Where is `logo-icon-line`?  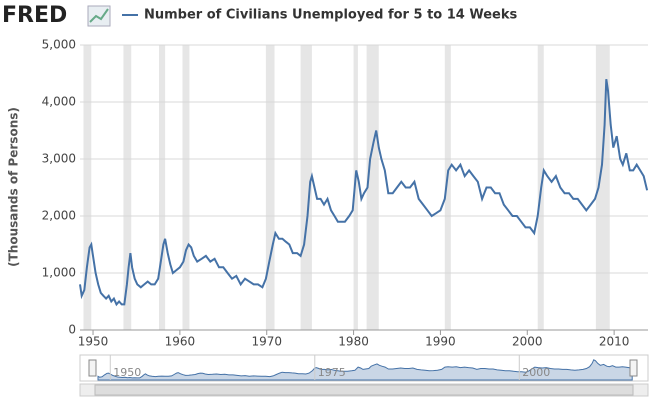 logo-icon-line is located at coordinates (99, 15).